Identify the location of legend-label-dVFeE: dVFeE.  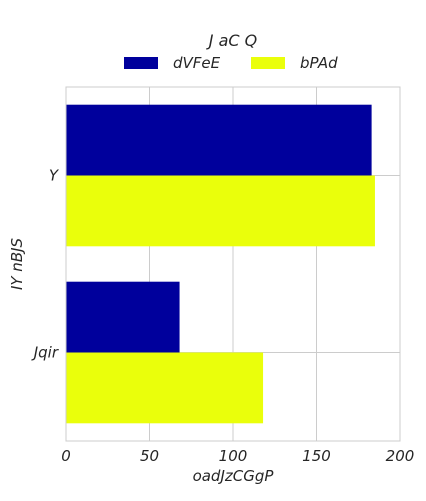
(197, 63).